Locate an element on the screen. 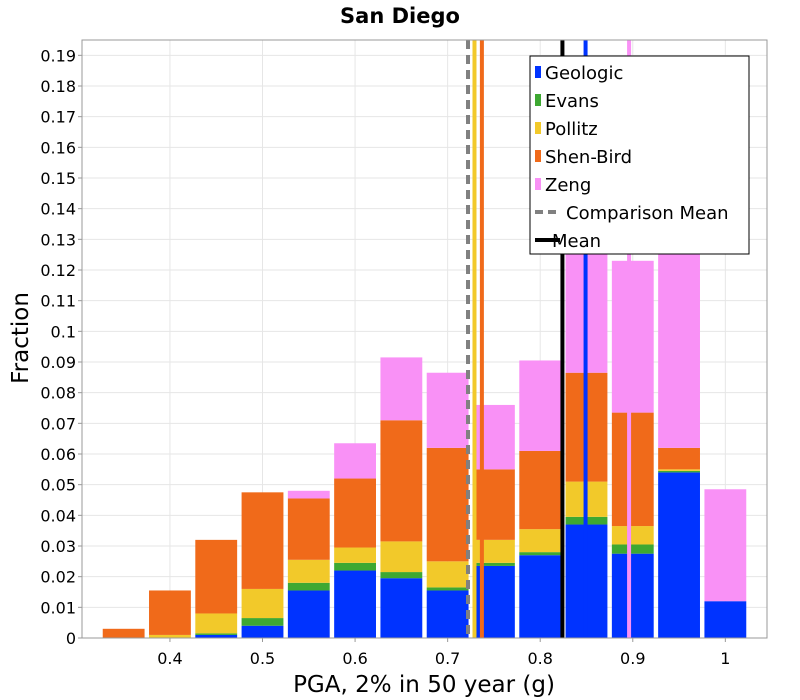  x-axis-ticks: 0.4 0.5 0.6 0.7 0.8 0.9 1 is located at coordinates (443, 653).